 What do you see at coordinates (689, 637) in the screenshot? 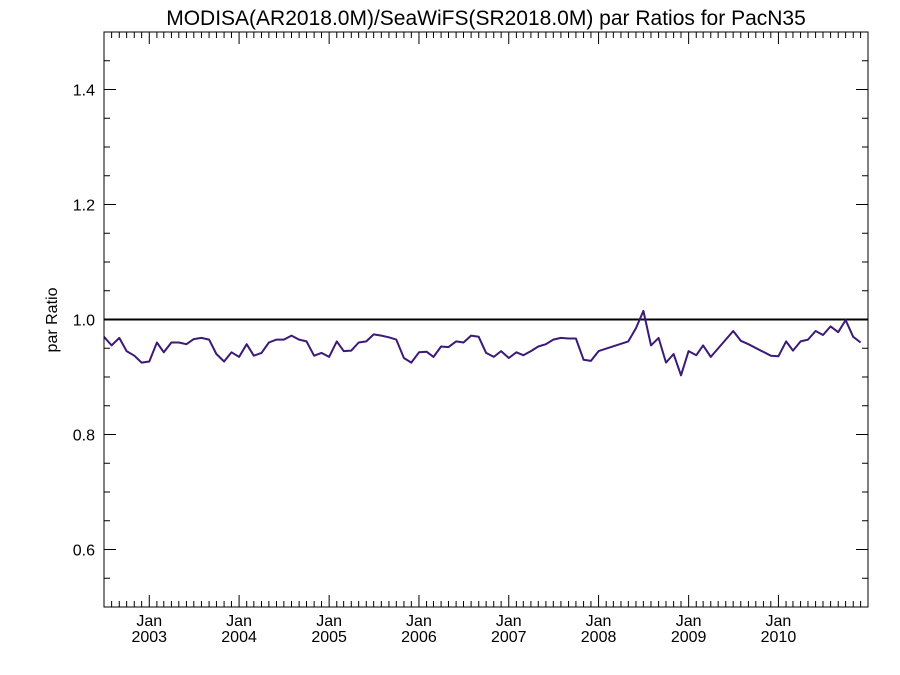
I see `x-tick-year-label: 2009` at bounding box center [689, 637].